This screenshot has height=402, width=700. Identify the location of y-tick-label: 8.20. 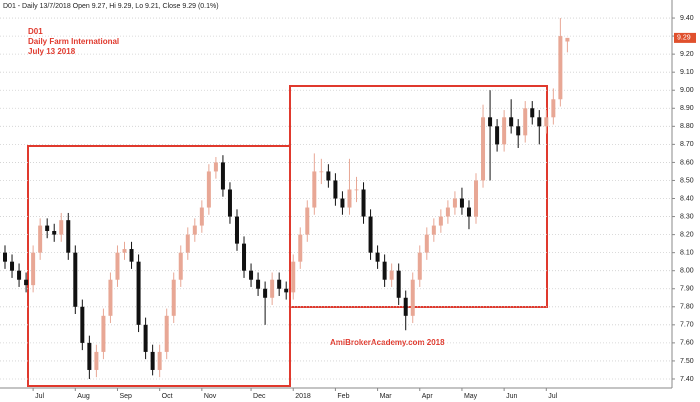
(687, 234).